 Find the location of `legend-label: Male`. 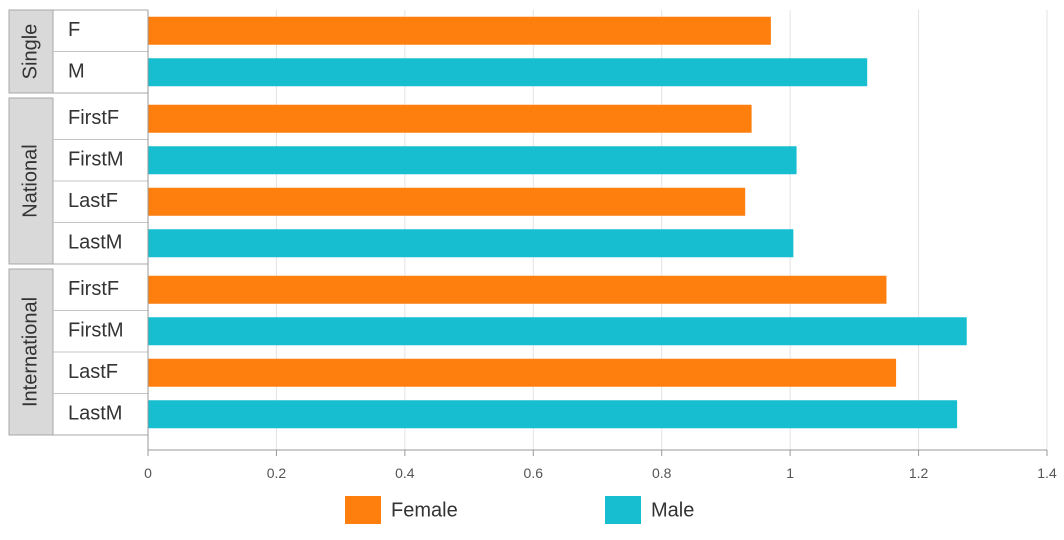

legend-label: Male is located at coordinates (672, 510).